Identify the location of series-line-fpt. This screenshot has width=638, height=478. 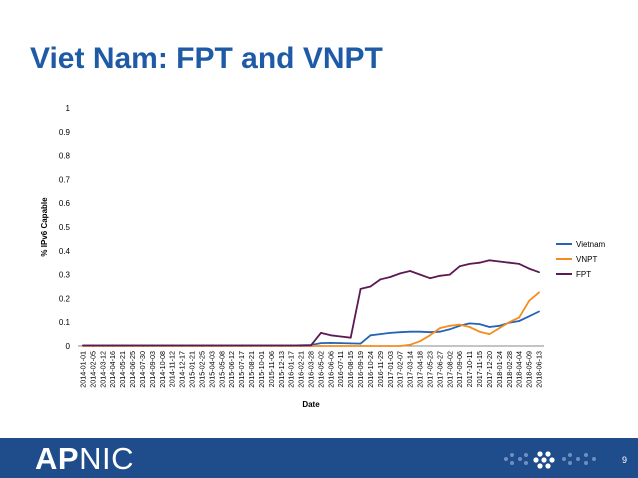
(311, 303).